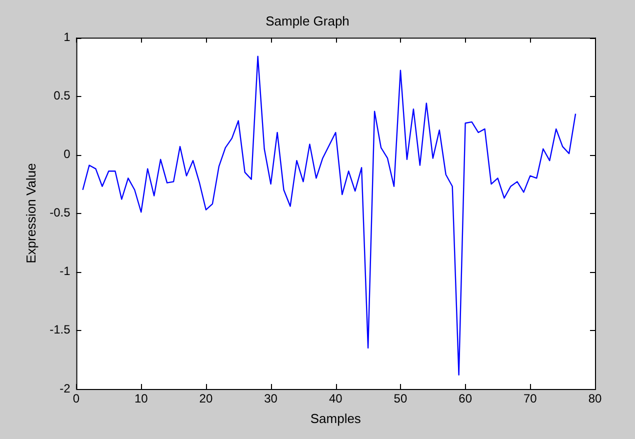 Image resolution: width=635 pixels, height=439 pixels. I want to click on x-tick-label: 50, so click(401, 399).